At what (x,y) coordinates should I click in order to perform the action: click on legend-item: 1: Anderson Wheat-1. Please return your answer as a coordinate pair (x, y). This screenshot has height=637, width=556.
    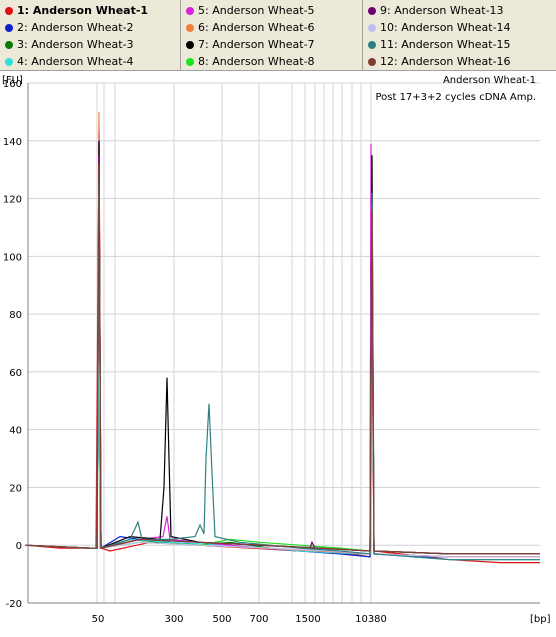
    Looking at the image, I should click on (74, 10).